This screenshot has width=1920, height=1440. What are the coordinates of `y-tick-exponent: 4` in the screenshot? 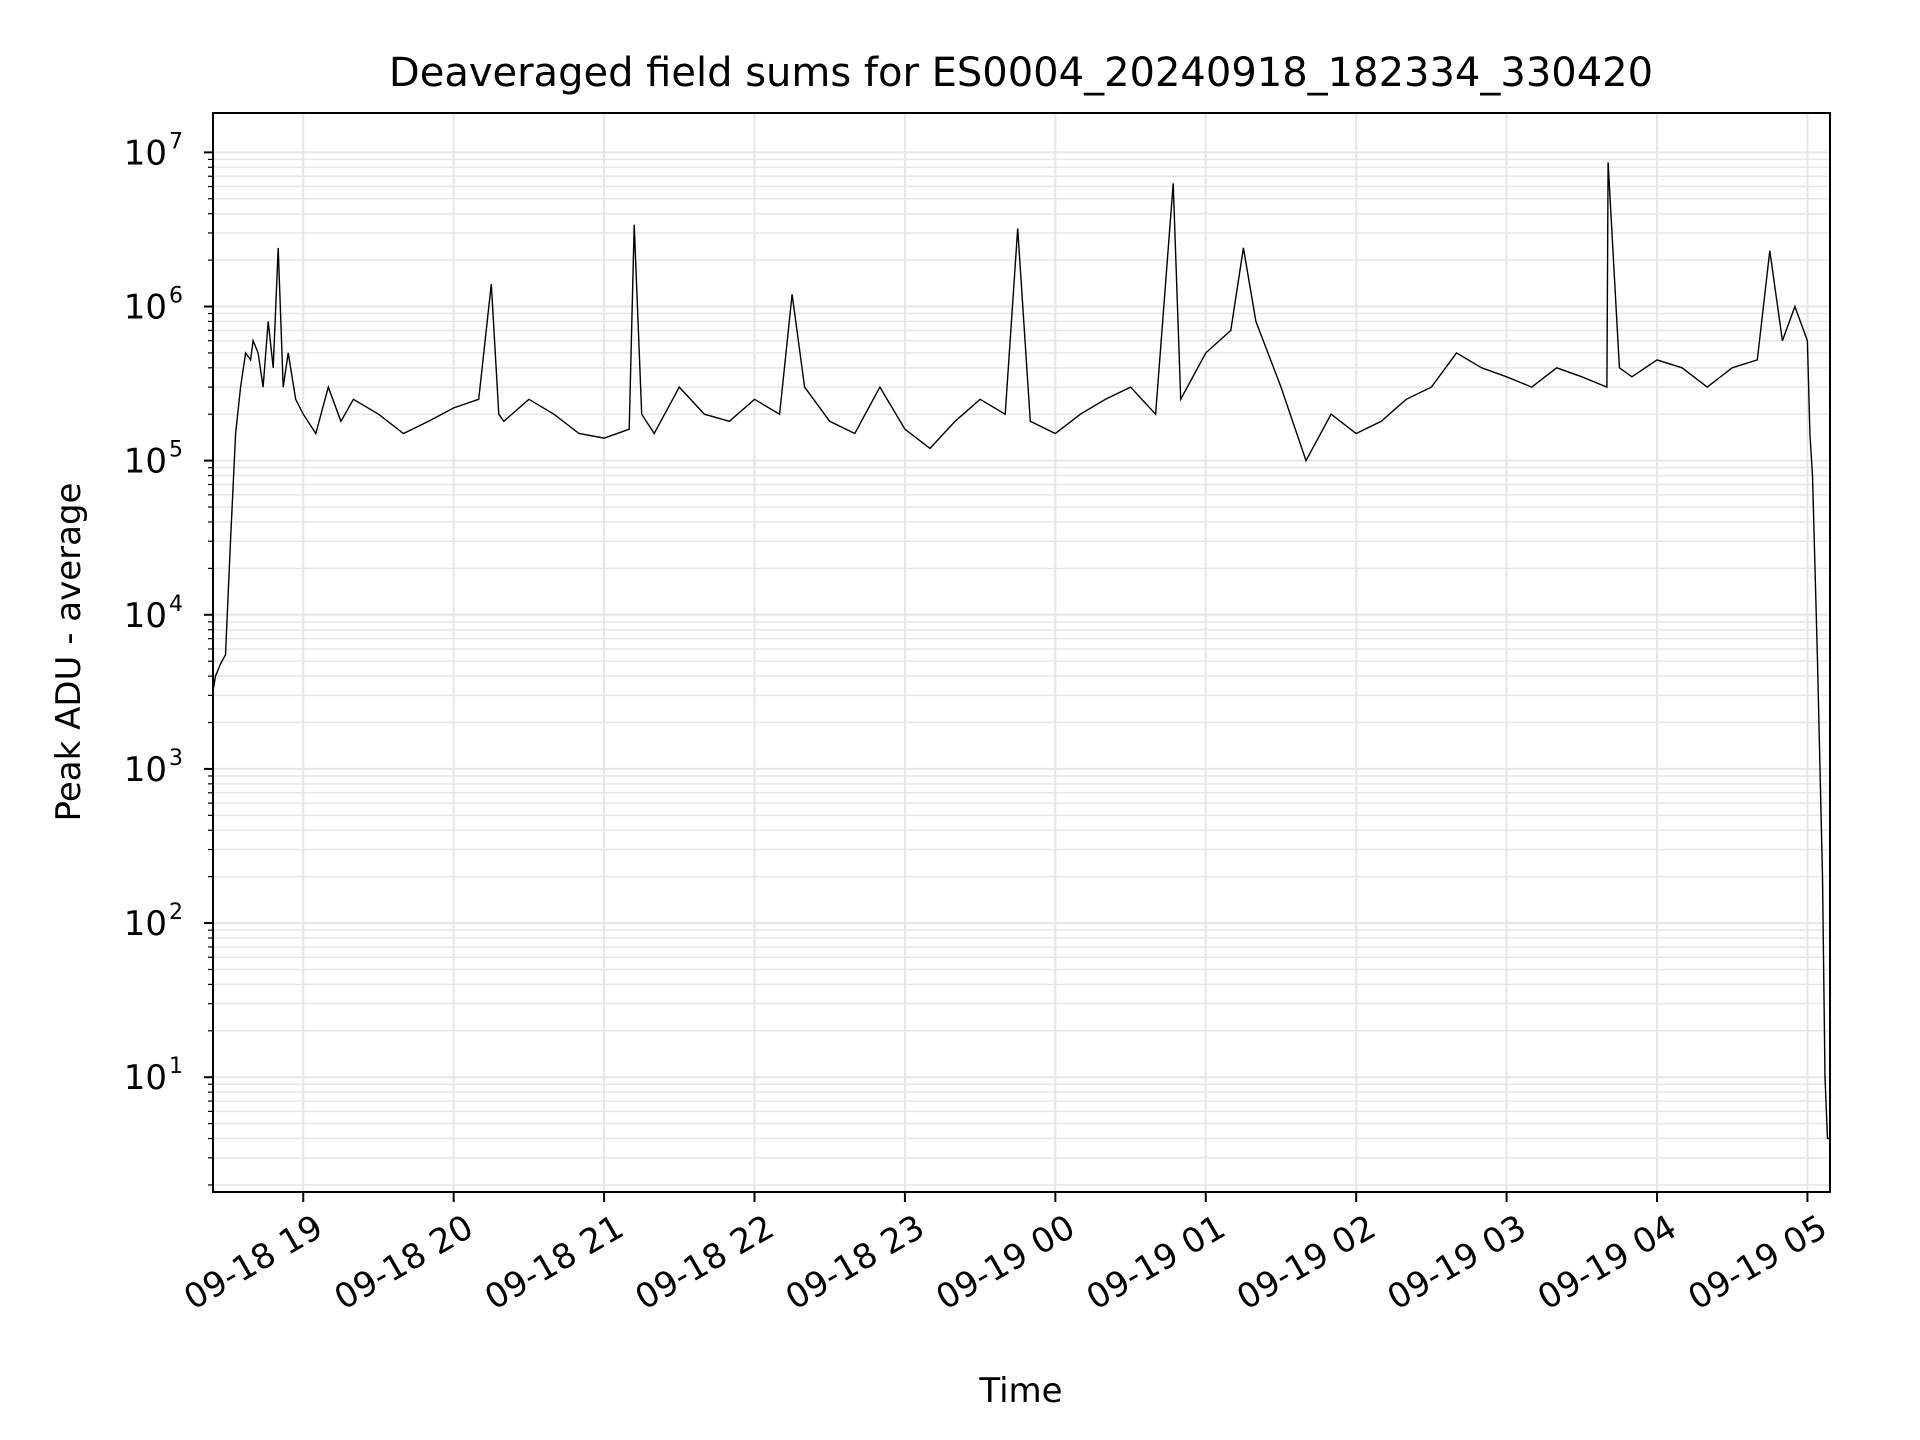 It's located at (176, 604).